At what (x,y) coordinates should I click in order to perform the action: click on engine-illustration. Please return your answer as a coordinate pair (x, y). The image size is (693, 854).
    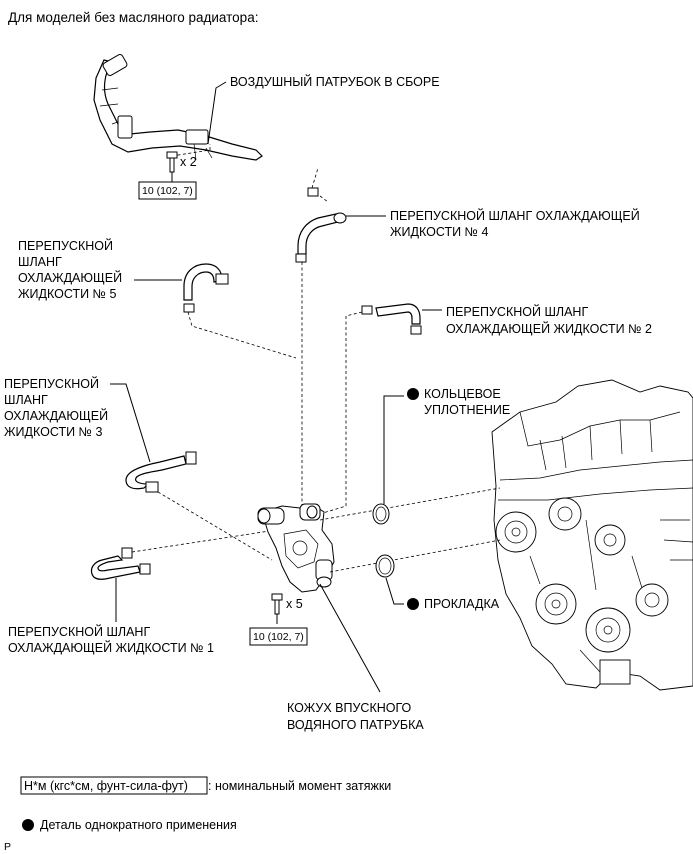
    Looking at the image, I should click on (592, 535).